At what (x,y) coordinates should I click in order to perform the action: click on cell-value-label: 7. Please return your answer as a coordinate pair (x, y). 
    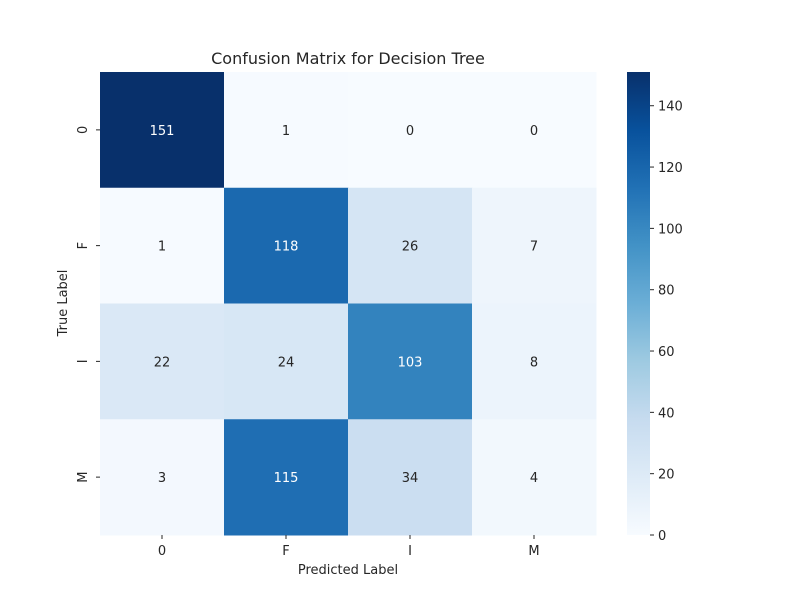
    Looking at the image, I should click on (534, 247).